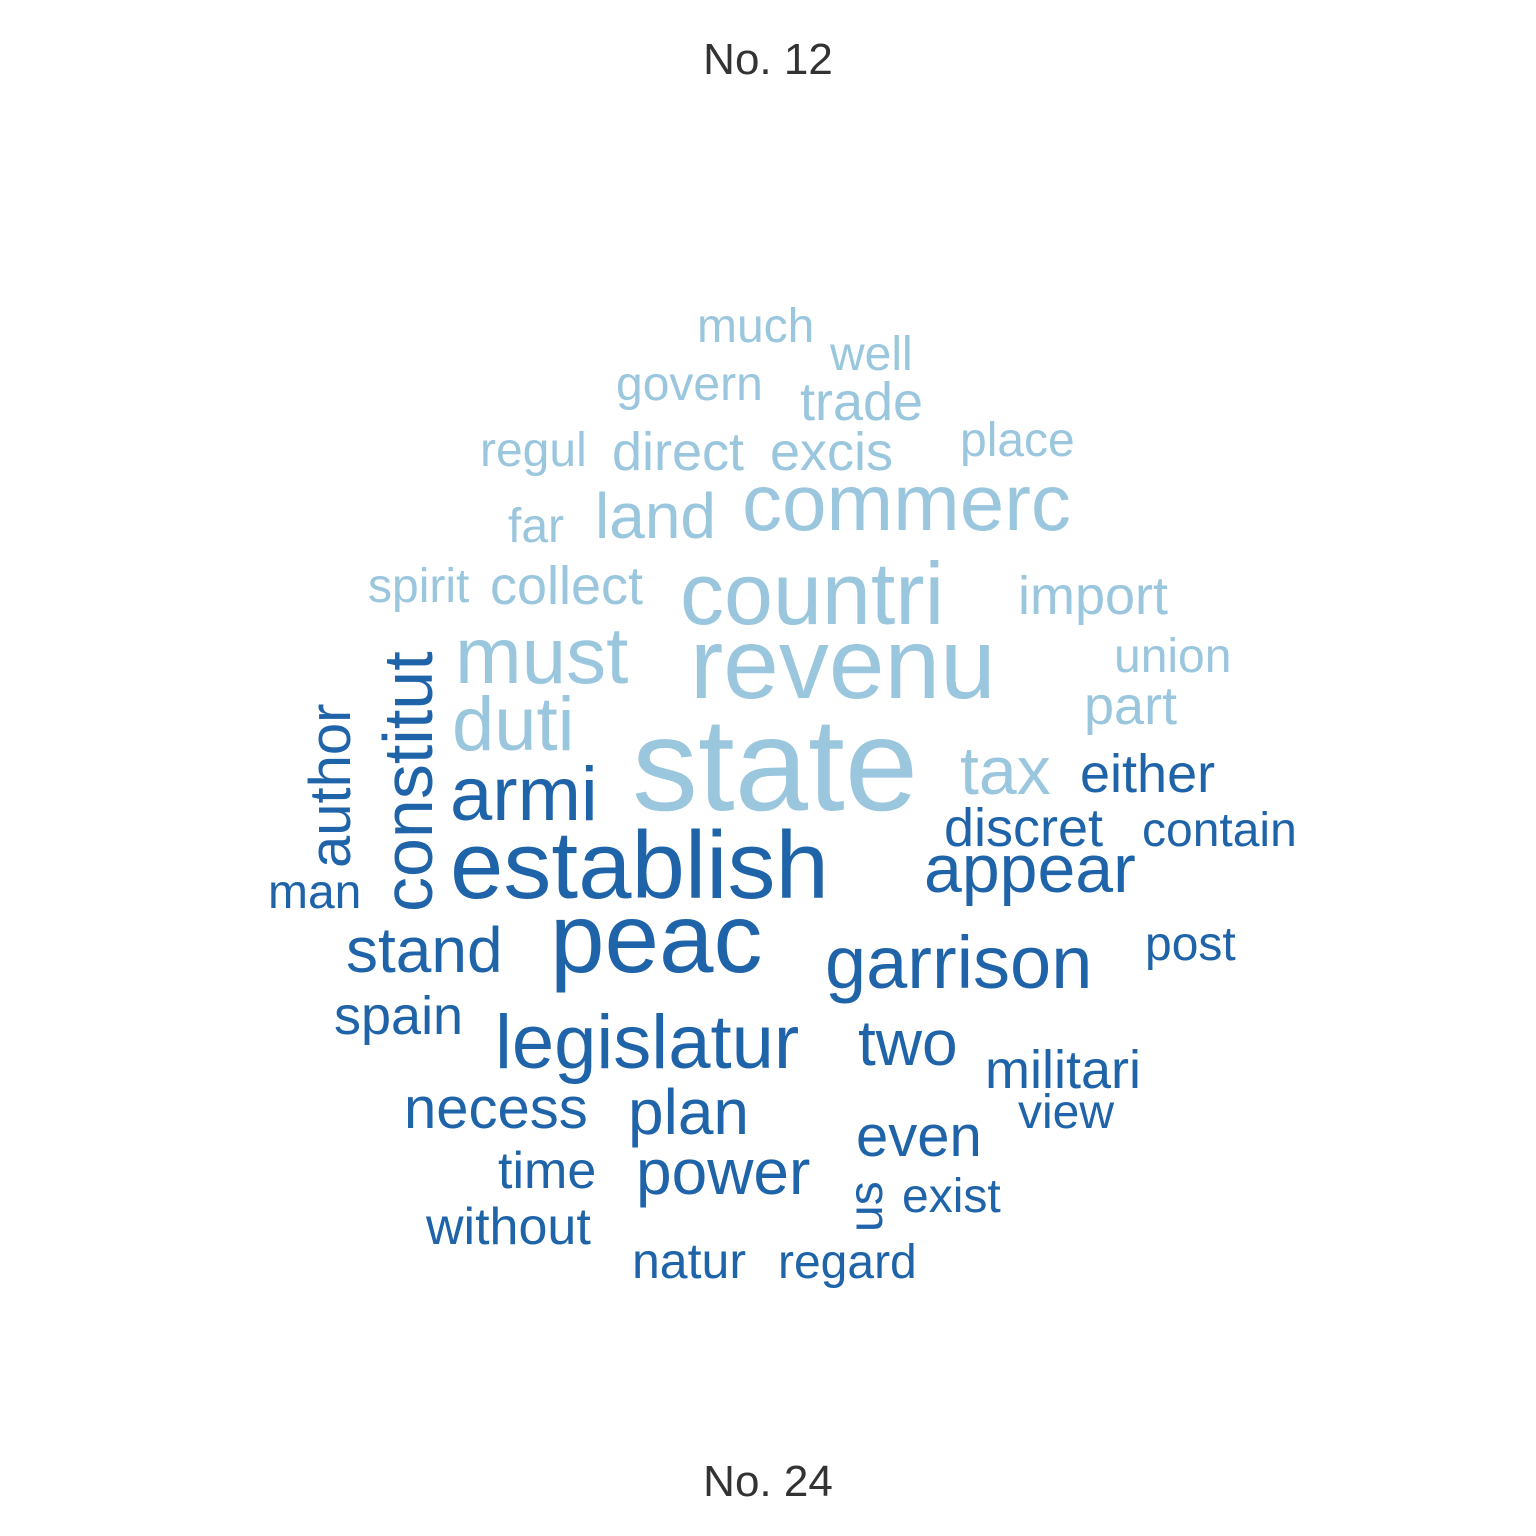  I want to click on word-either: either, so click(1147, 774).